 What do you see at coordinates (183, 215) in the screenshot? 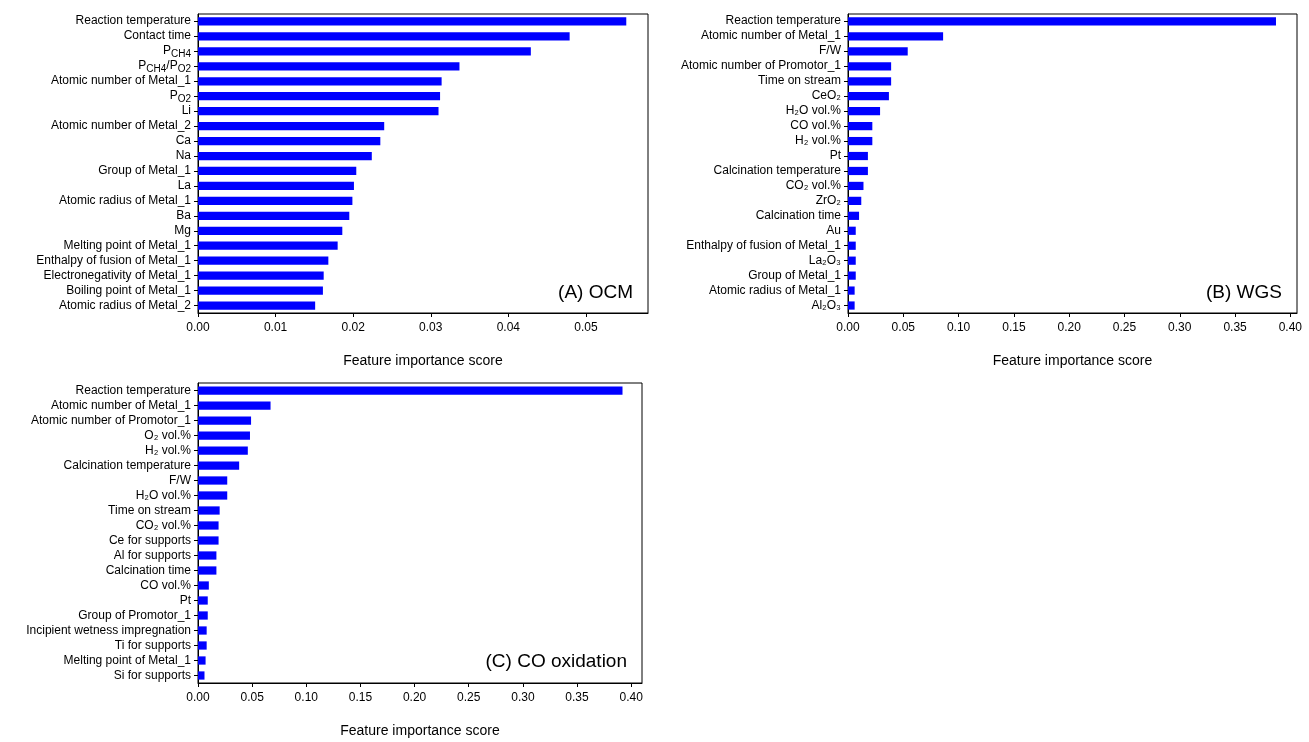
I see `y-tick-label: Ba` at bounding box center [183, 215].